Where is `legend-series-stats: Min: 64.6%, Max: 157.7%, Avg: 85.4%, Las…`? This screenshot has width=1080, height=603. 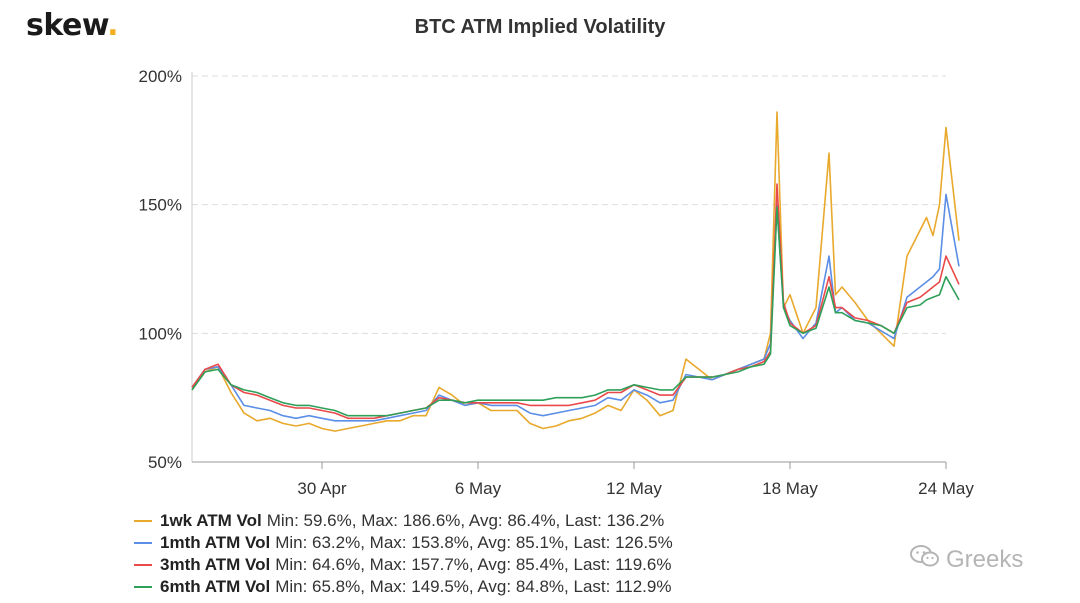 legend-series-stats: Min: 64.6%, Max: 157.7%, Avg: 85.4%, Las… is located at coordinates (473, 564).